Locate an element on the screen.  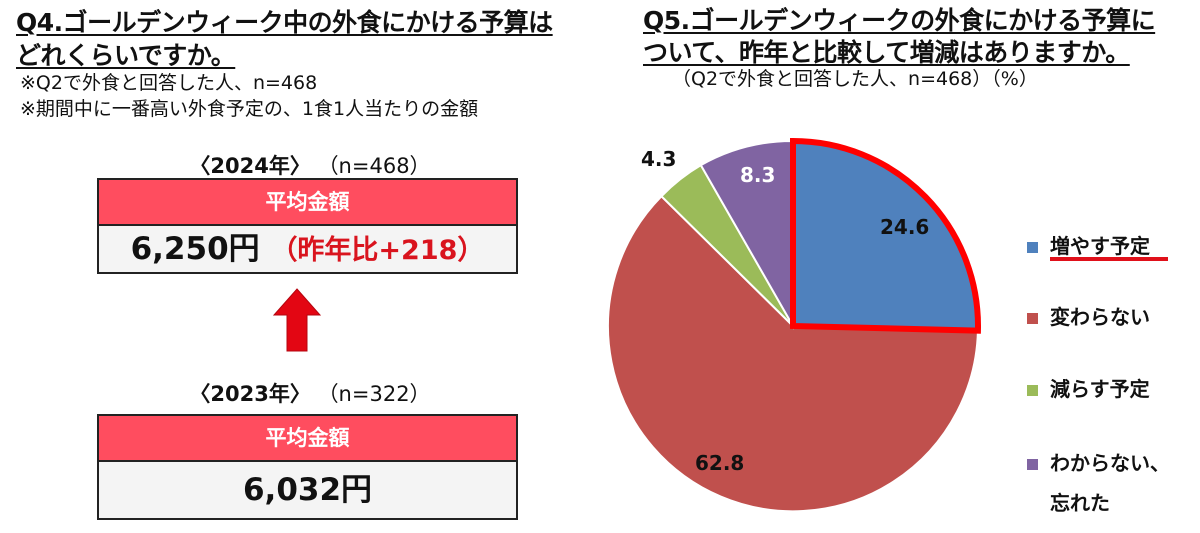
q4-title-line1: Q4.ゴールデンウィーク中の外食にかける予算は is located at coordinates (284, 22).